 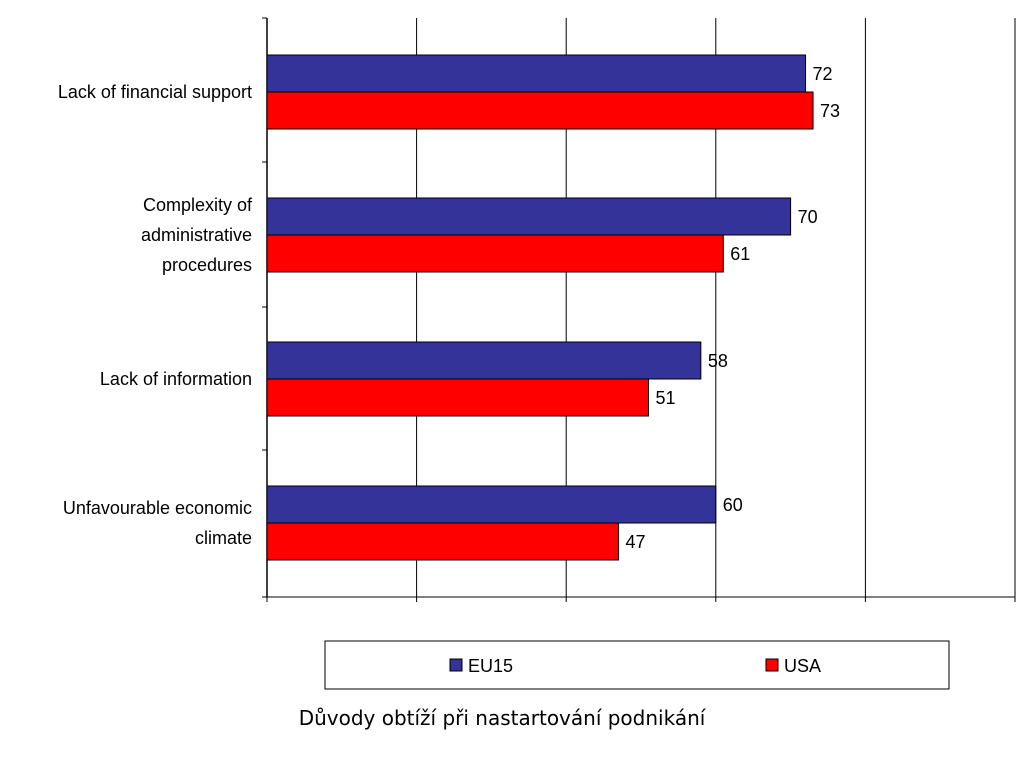 I want to click on category-label: administrative, so click(x=196, y=235).